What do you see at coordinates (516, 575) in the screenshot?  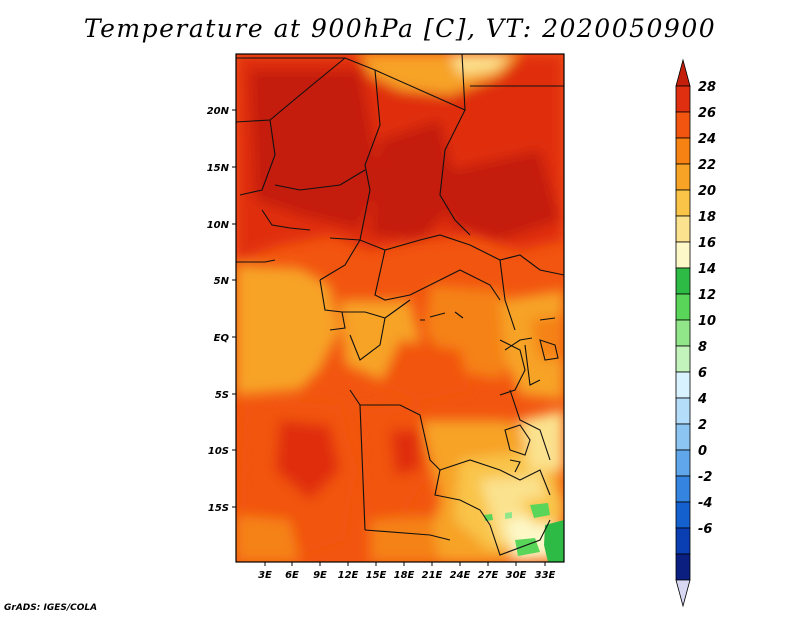 I see `lon-label: 30E` at bounding box center [516, 575].